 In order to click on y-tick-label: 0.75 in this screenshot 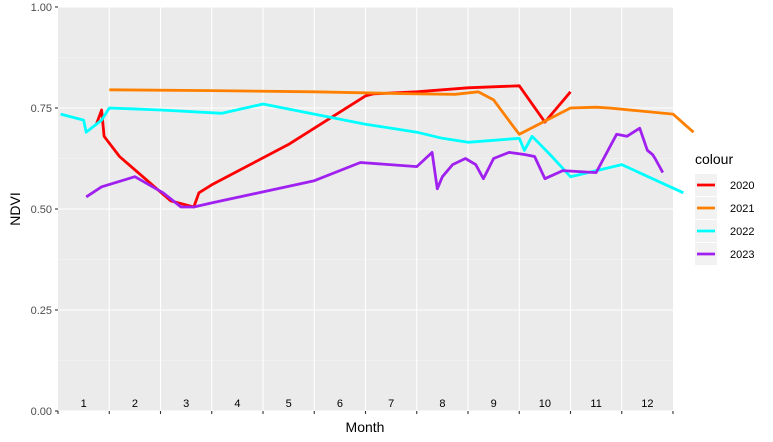, I will do `click(41, 109)`.